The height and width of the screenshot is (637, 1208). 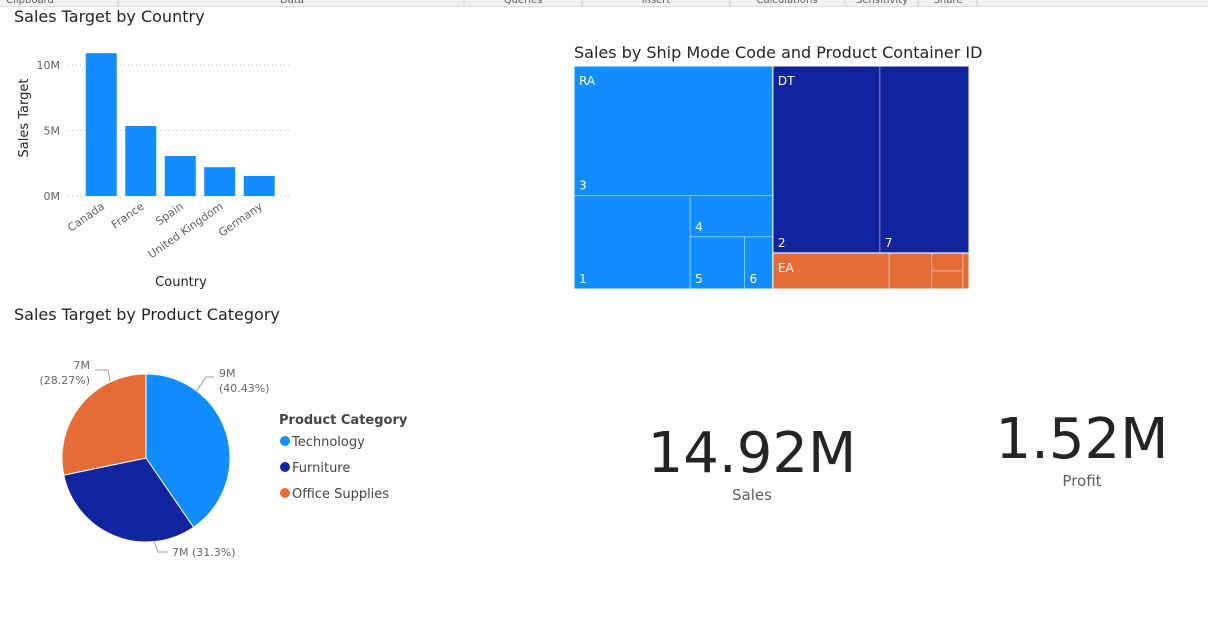 I want to click on group-label: EA, so click(x=786, y=268).